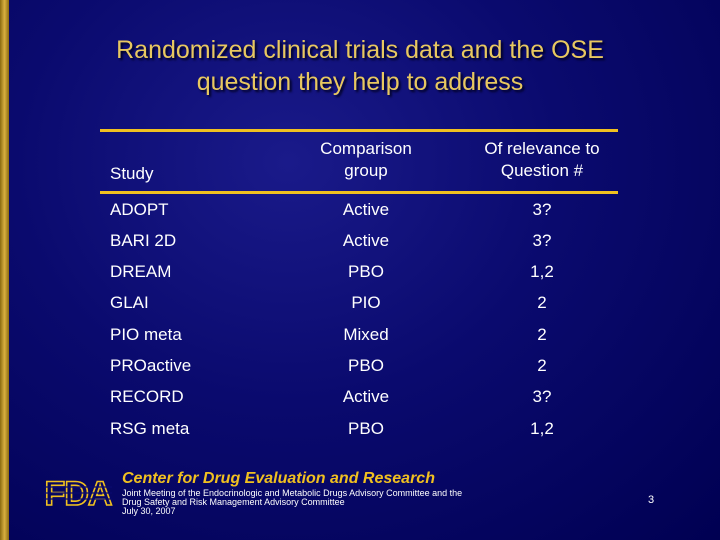 The image size is (720, 540). I want to click on table-top-rule, so click(359, 130).